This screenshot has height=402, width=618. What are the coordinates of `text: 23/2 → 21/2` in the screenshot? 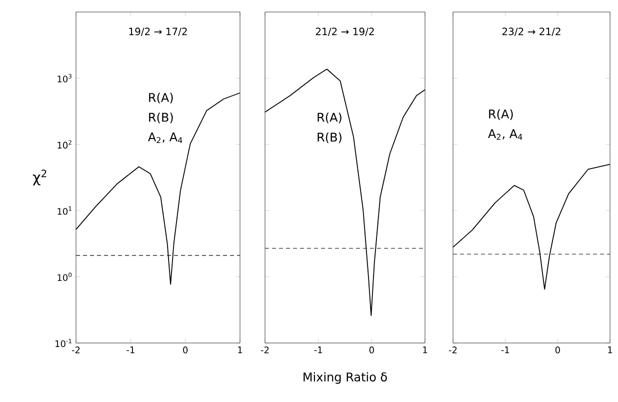 It's located at (531, 32).